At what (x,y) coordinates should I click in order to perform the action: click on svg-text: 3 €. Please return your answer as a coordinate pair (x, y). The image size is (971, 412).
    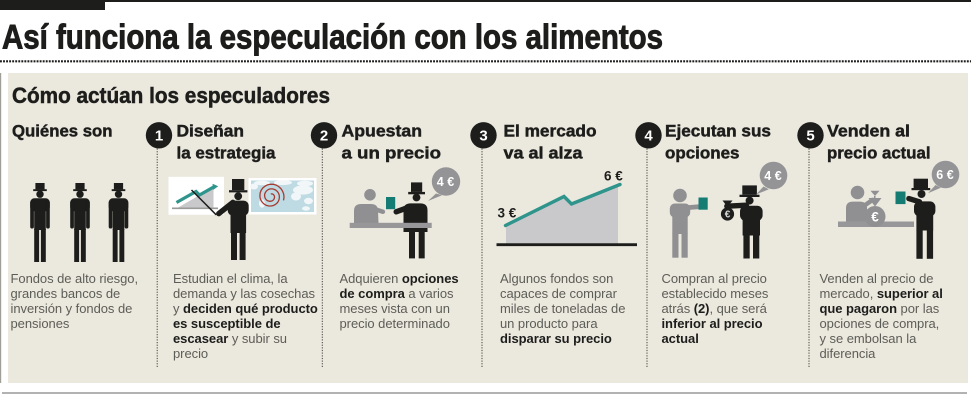
    Looking at the image, I should click on (507, 213).